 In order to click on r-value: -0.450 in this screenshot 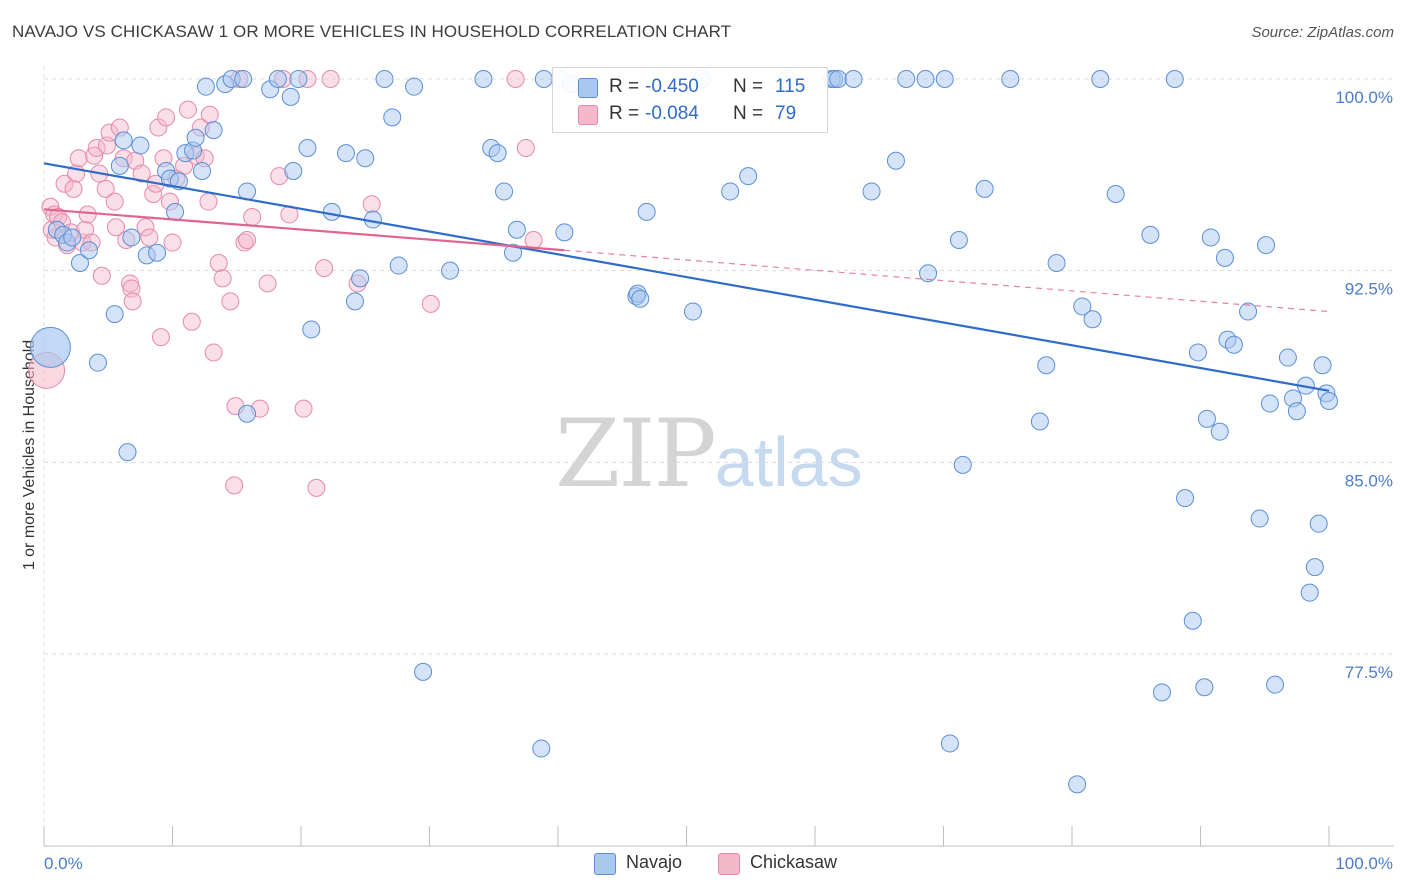, I will do `click(672, 86)`.